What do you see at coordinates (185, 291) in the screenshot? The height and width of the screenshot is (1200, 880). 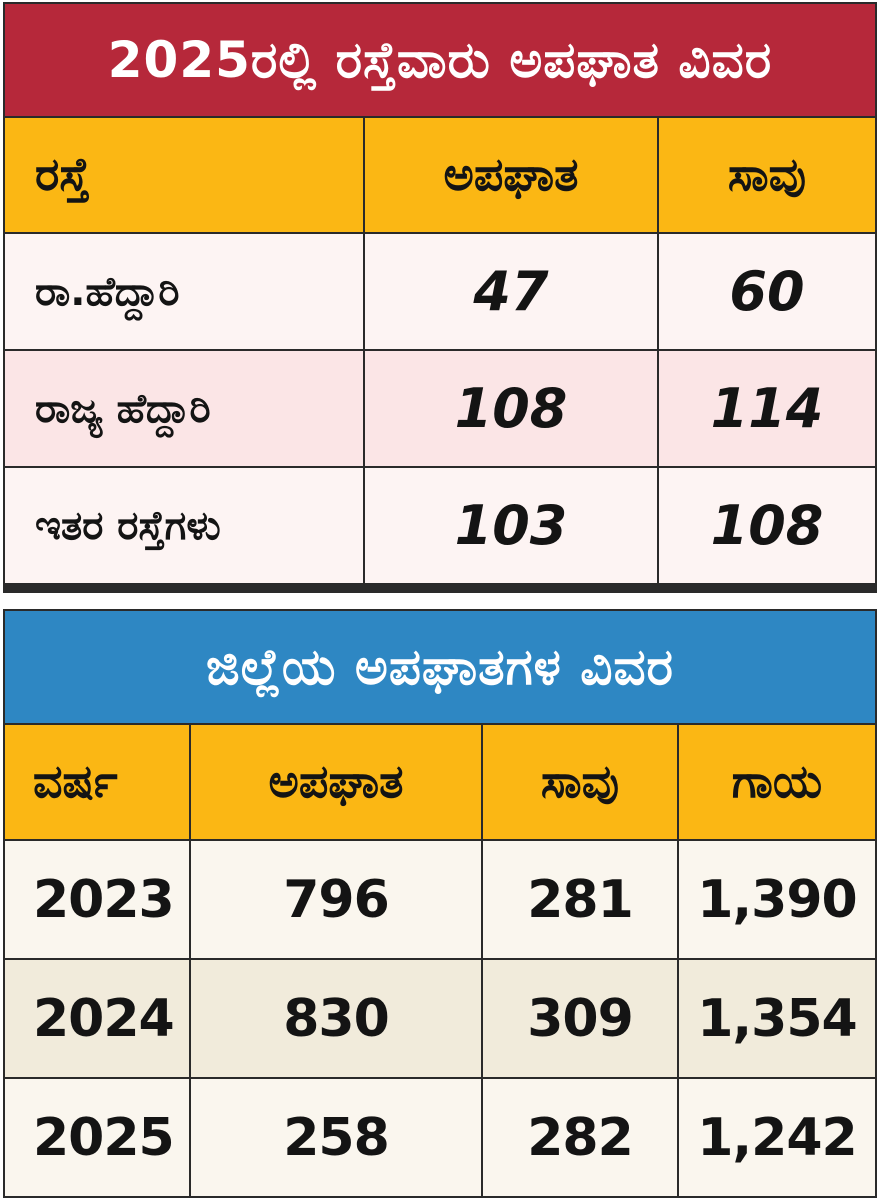 I see `row-label: ರಾ.ಹೆದ್ದಾರಿ` at bounding box center [185, 291].